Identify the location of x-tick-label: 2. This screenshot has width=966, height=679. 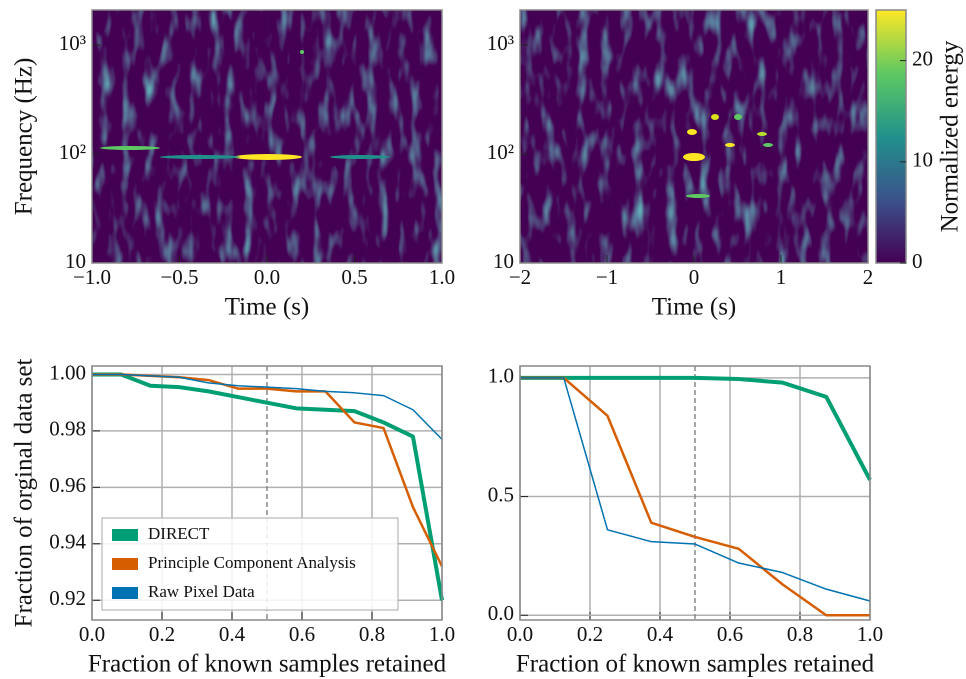
(868, 277).